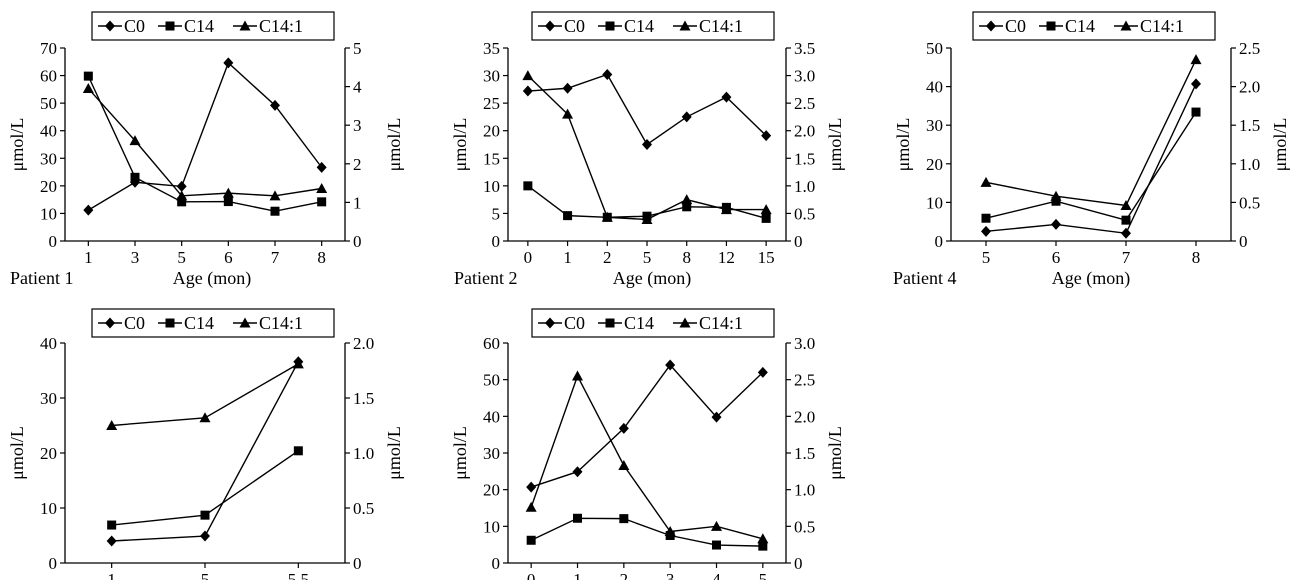 The height and width of the screenshot is (585, 1298). Describe the element at coordinates (496, 213) in the screenshot. I see `left-tick-label: 5` at that location.